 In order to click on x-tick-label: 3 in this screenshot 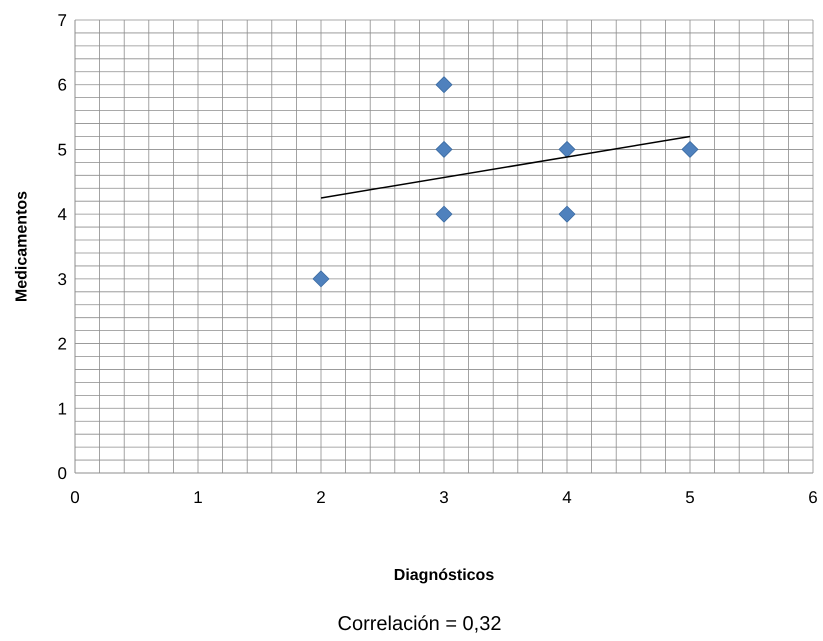, I will do `click(444, 498)`.